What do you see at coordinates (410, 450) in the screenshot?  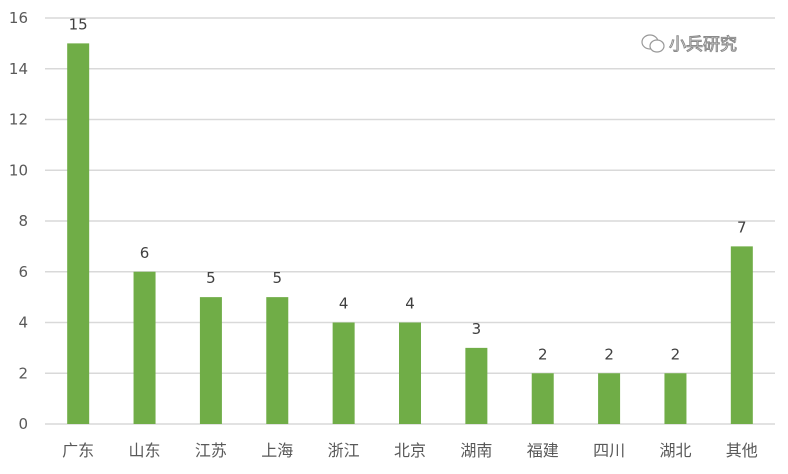 I see `x-tick-label: 北京` at bounding box center [410, 450].